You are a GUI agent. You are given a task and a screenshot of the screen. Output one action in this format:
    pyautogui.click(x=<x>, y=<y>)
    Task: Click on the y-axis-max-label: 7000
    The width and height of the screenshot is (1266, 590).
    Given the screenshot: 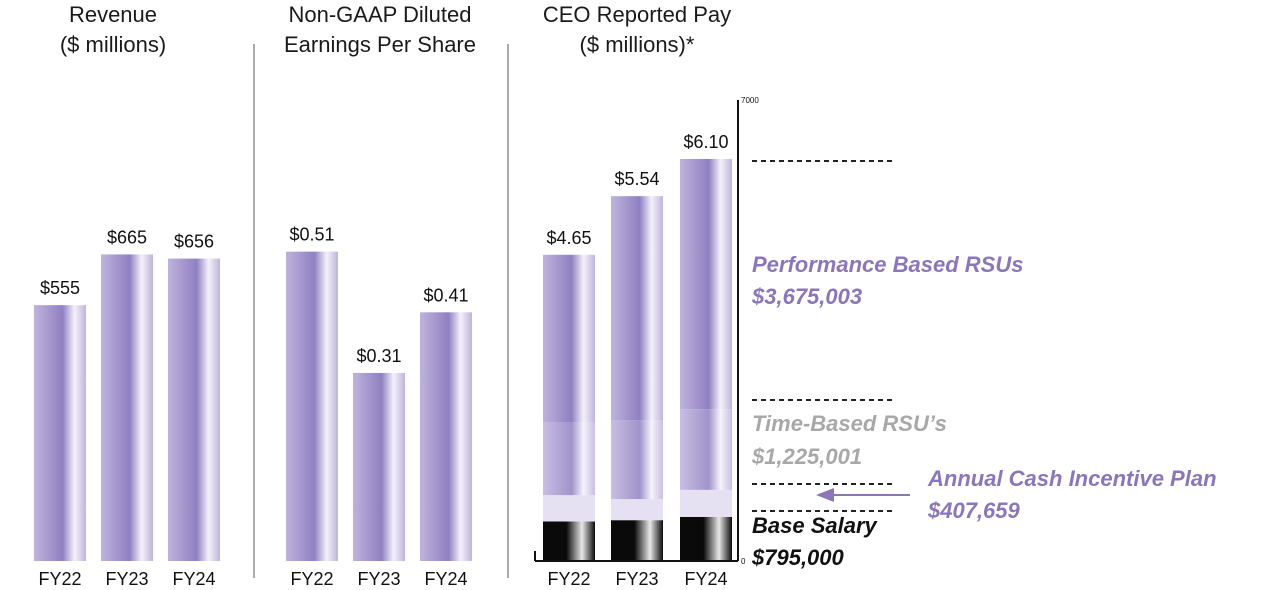 What is the action you would take?
    pyautogui.click(x=750, y=100)
    